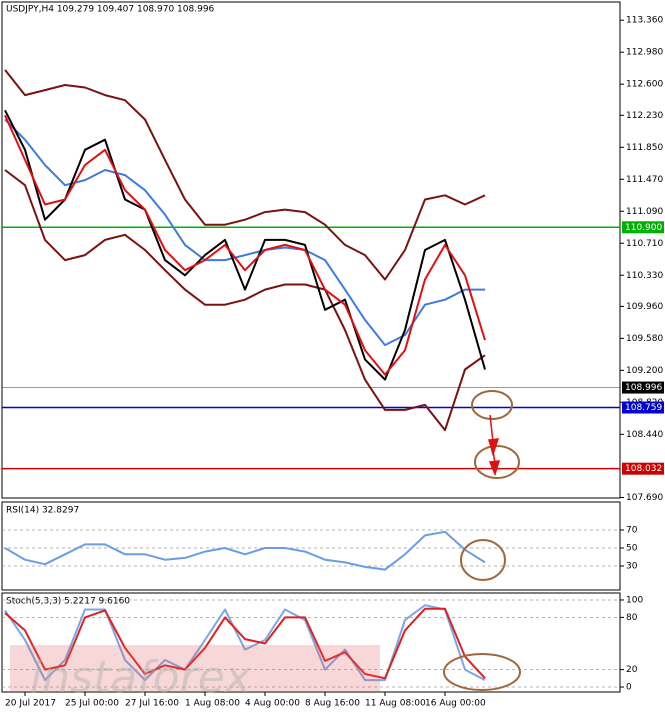 The height and width of the screenshot is (712, 665). Describe the element at coordinates (152, 704) in the screenshot. I see `x-tick-label: 27 Jul 16:00` at that location.